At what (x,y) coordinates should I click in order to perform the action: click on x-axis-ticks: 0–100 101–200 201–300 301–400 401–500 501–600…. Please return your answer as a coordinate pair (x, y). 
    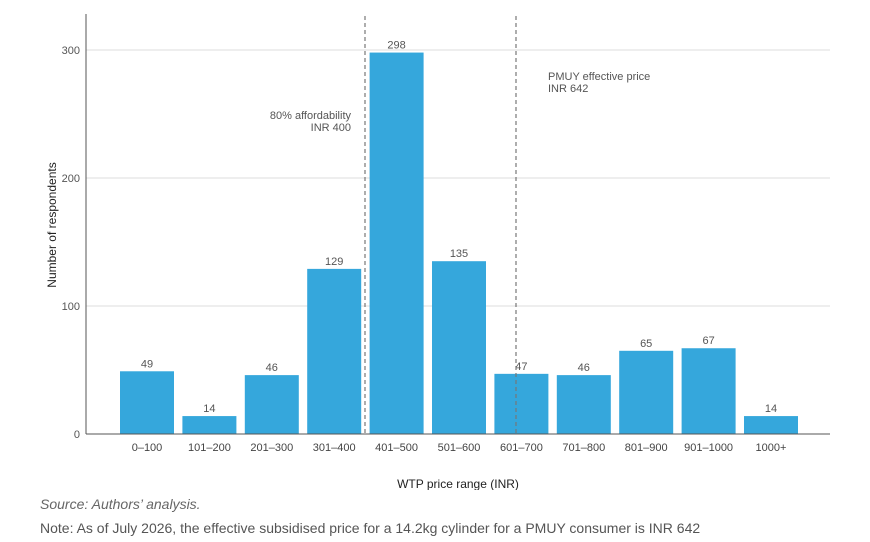
    Looking at the image, I should click on (459, 448).